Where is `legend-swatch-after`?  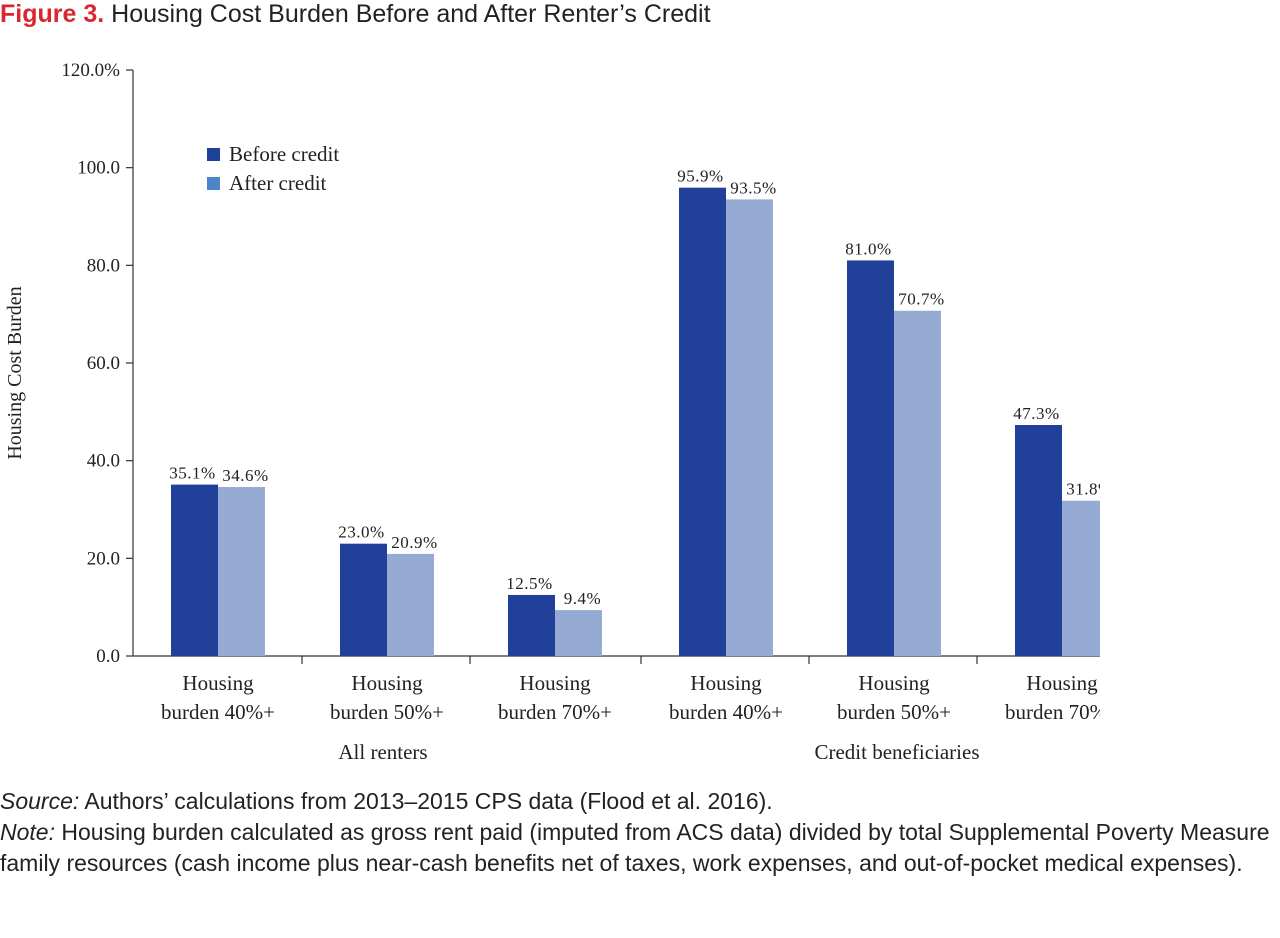
legend-swatch-after is located at coordinates (213, 183).